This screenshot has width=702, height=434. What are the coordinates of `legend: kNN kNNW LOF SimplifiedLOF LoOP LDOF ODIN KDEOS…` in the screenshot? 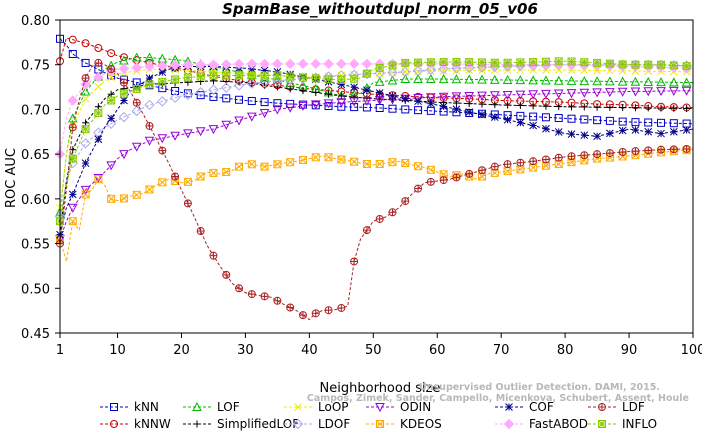 It's located at (378, 415).